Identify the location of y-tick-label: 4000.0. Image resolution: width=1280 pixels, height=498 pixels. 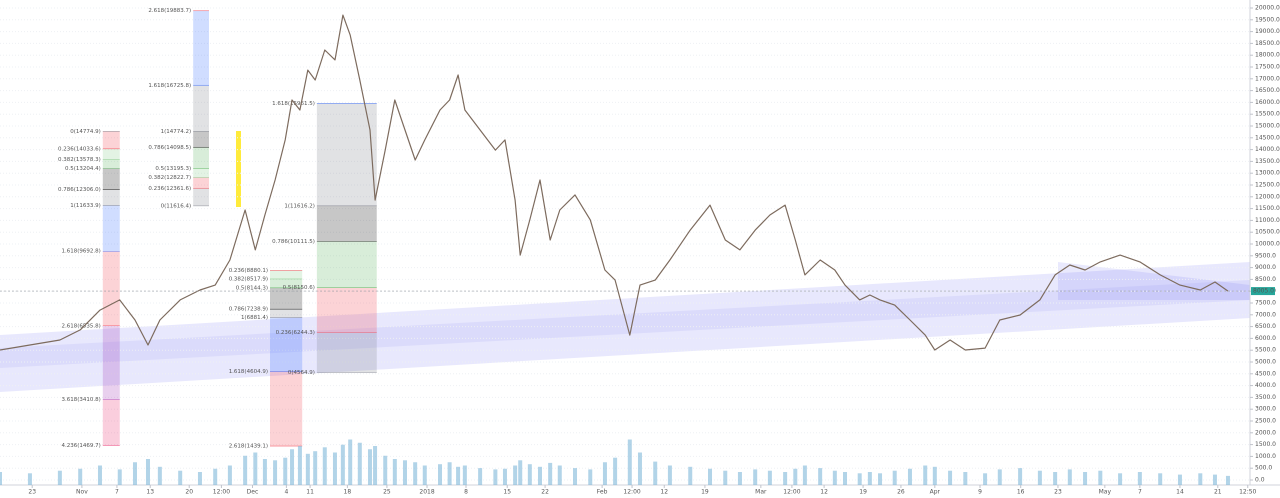
(1265, 385).